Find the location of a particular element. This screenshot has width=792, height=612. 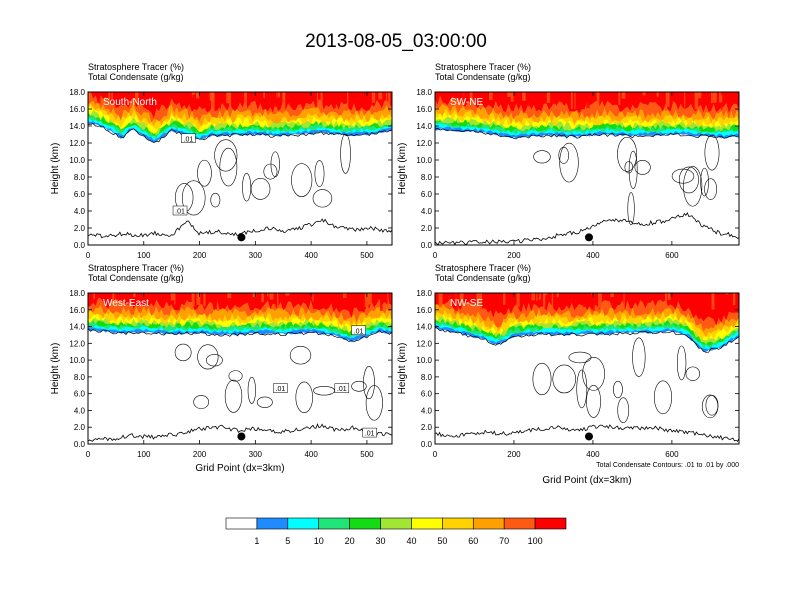

panel-label: South-North is located at coordinates (130, 102).